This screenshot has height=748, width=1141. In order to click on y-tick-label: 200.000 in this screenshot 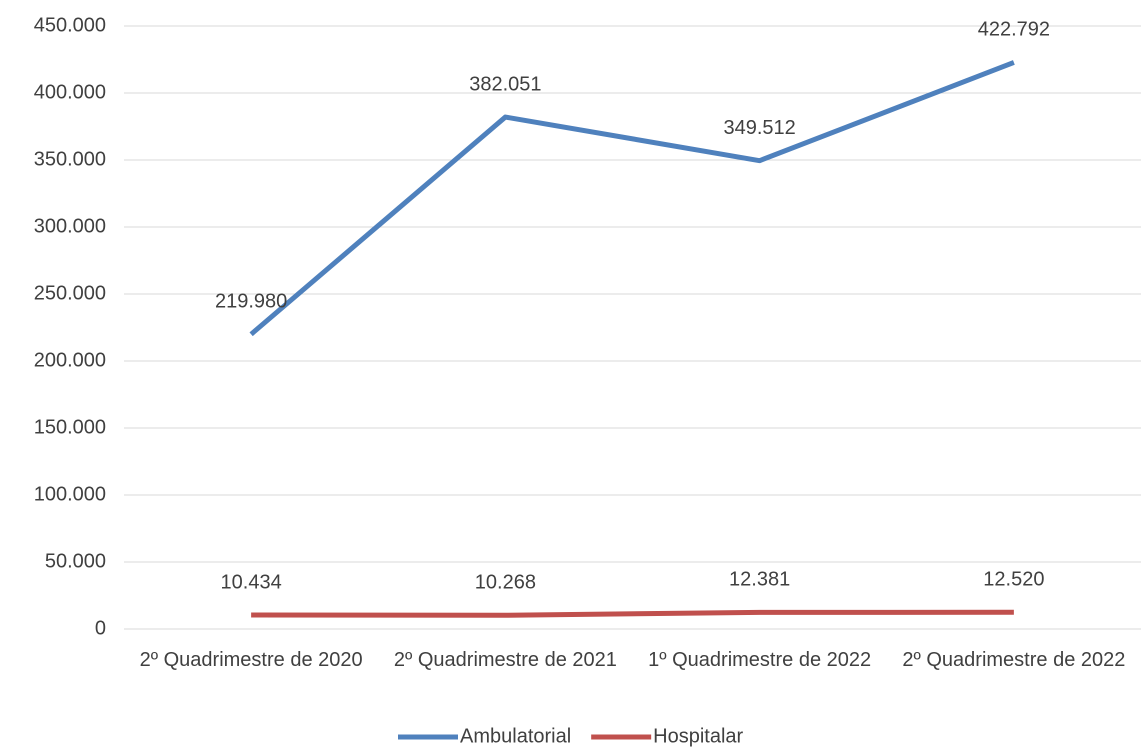, I will do `click(70, 360)`.